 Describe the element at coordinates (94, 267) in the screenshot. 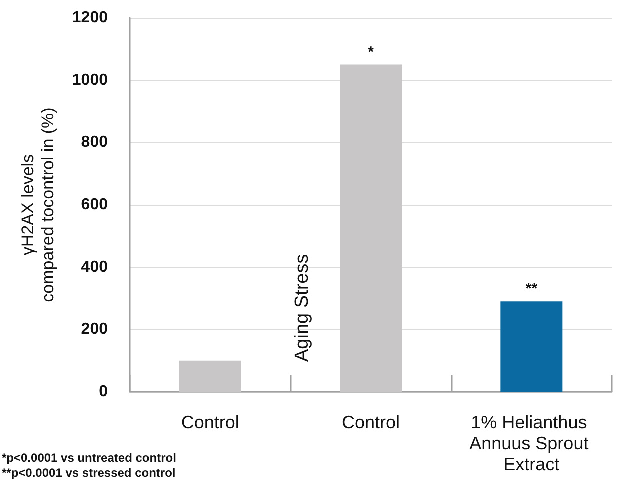

I see `y-tick-label: 400` at that location.